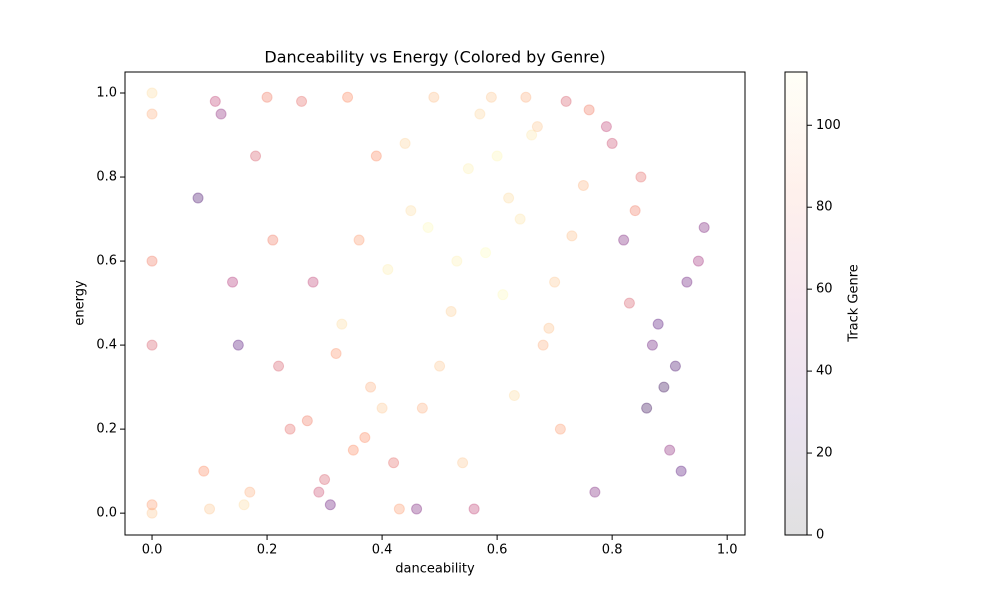 Image resolution: width=1000 pixels, height=600 pixels. Describe the element at coordinates (106, 177) in the screenshot. I see `y-tick-label: 0.8` at that location.